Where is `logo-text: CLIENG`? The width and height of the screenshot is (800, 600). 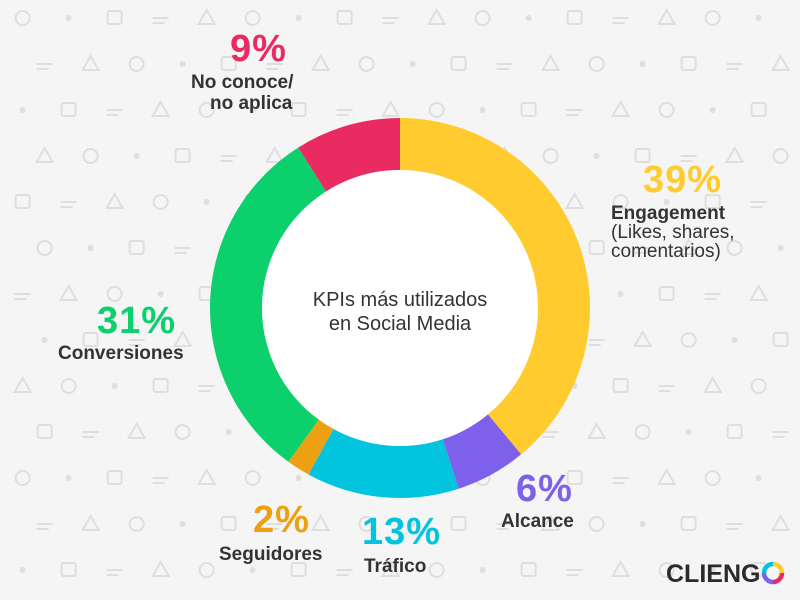
logo-text: CLIENG is located at coordinates (713, 574).